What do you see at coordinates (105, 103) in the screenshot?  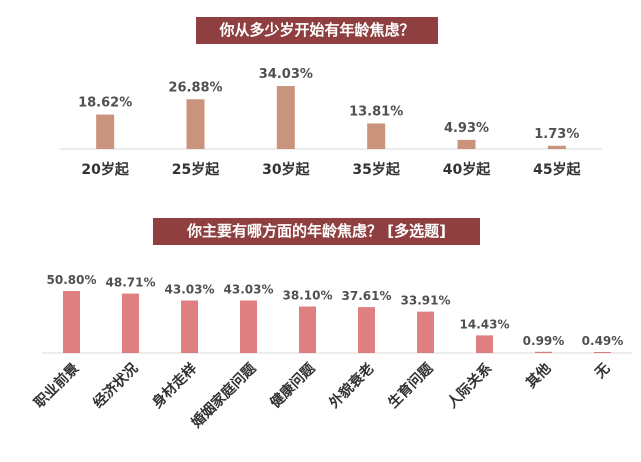 I see `chart-1-value-label: 18.62%` at bounding box center [105, 103].